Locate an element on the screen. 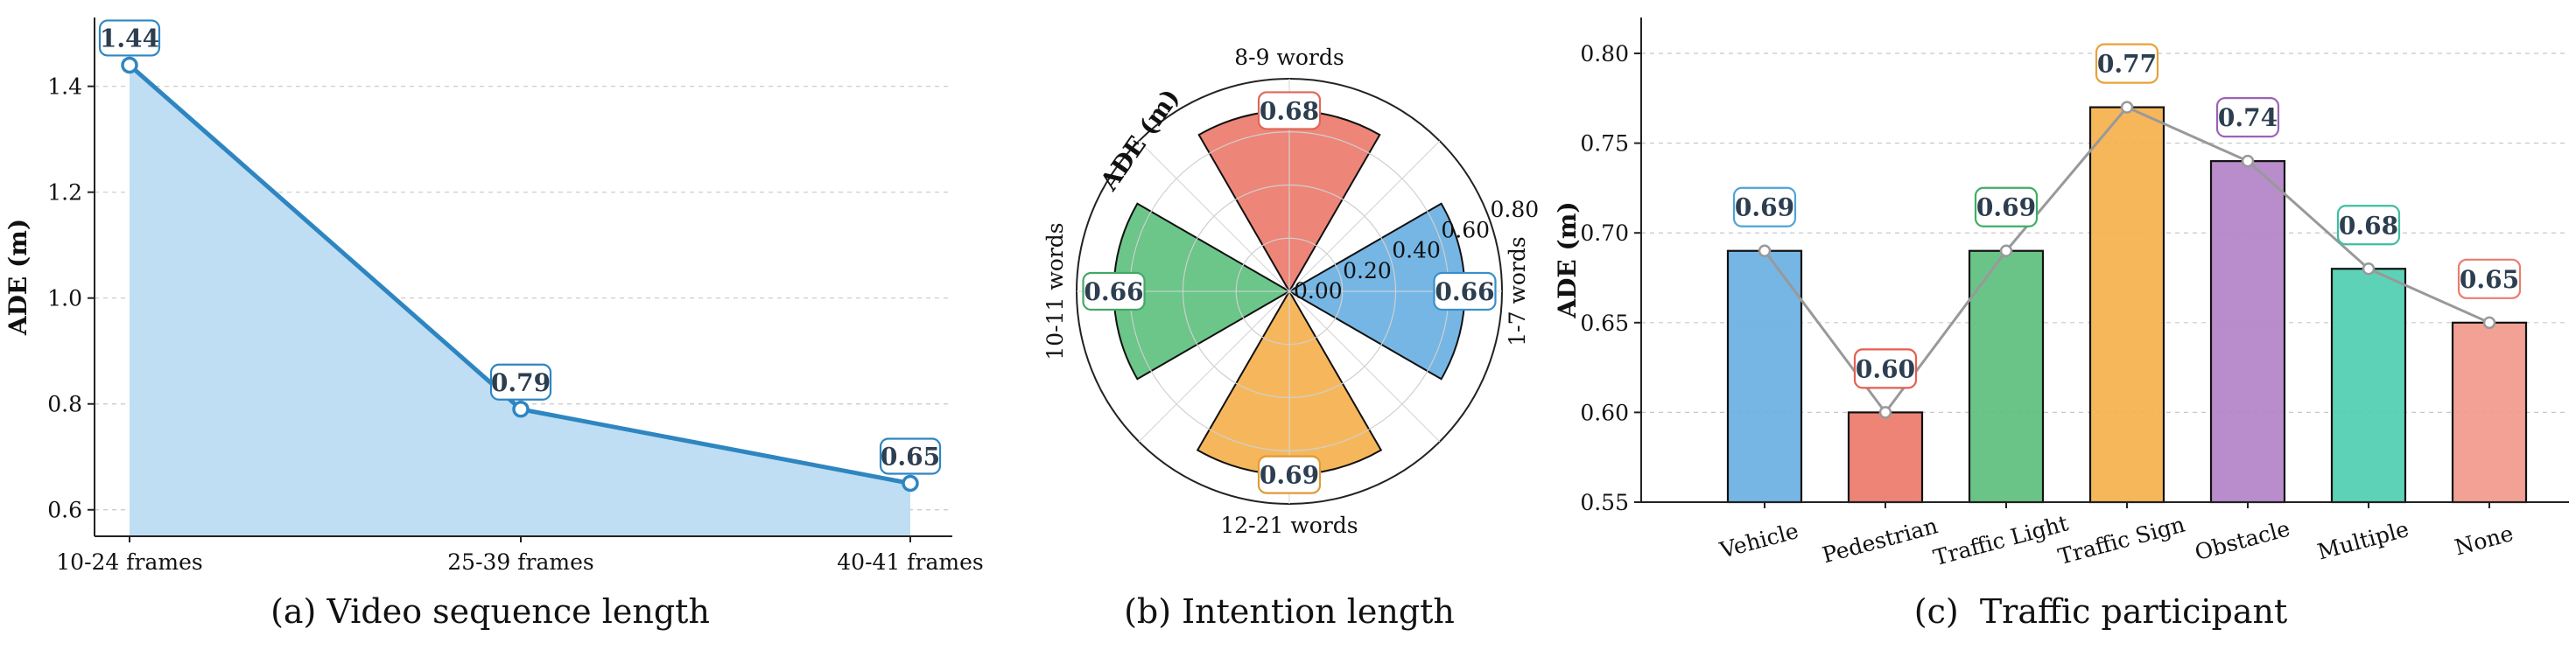  b-caption: (b) Intention length is located at coordinates (1290, 611).